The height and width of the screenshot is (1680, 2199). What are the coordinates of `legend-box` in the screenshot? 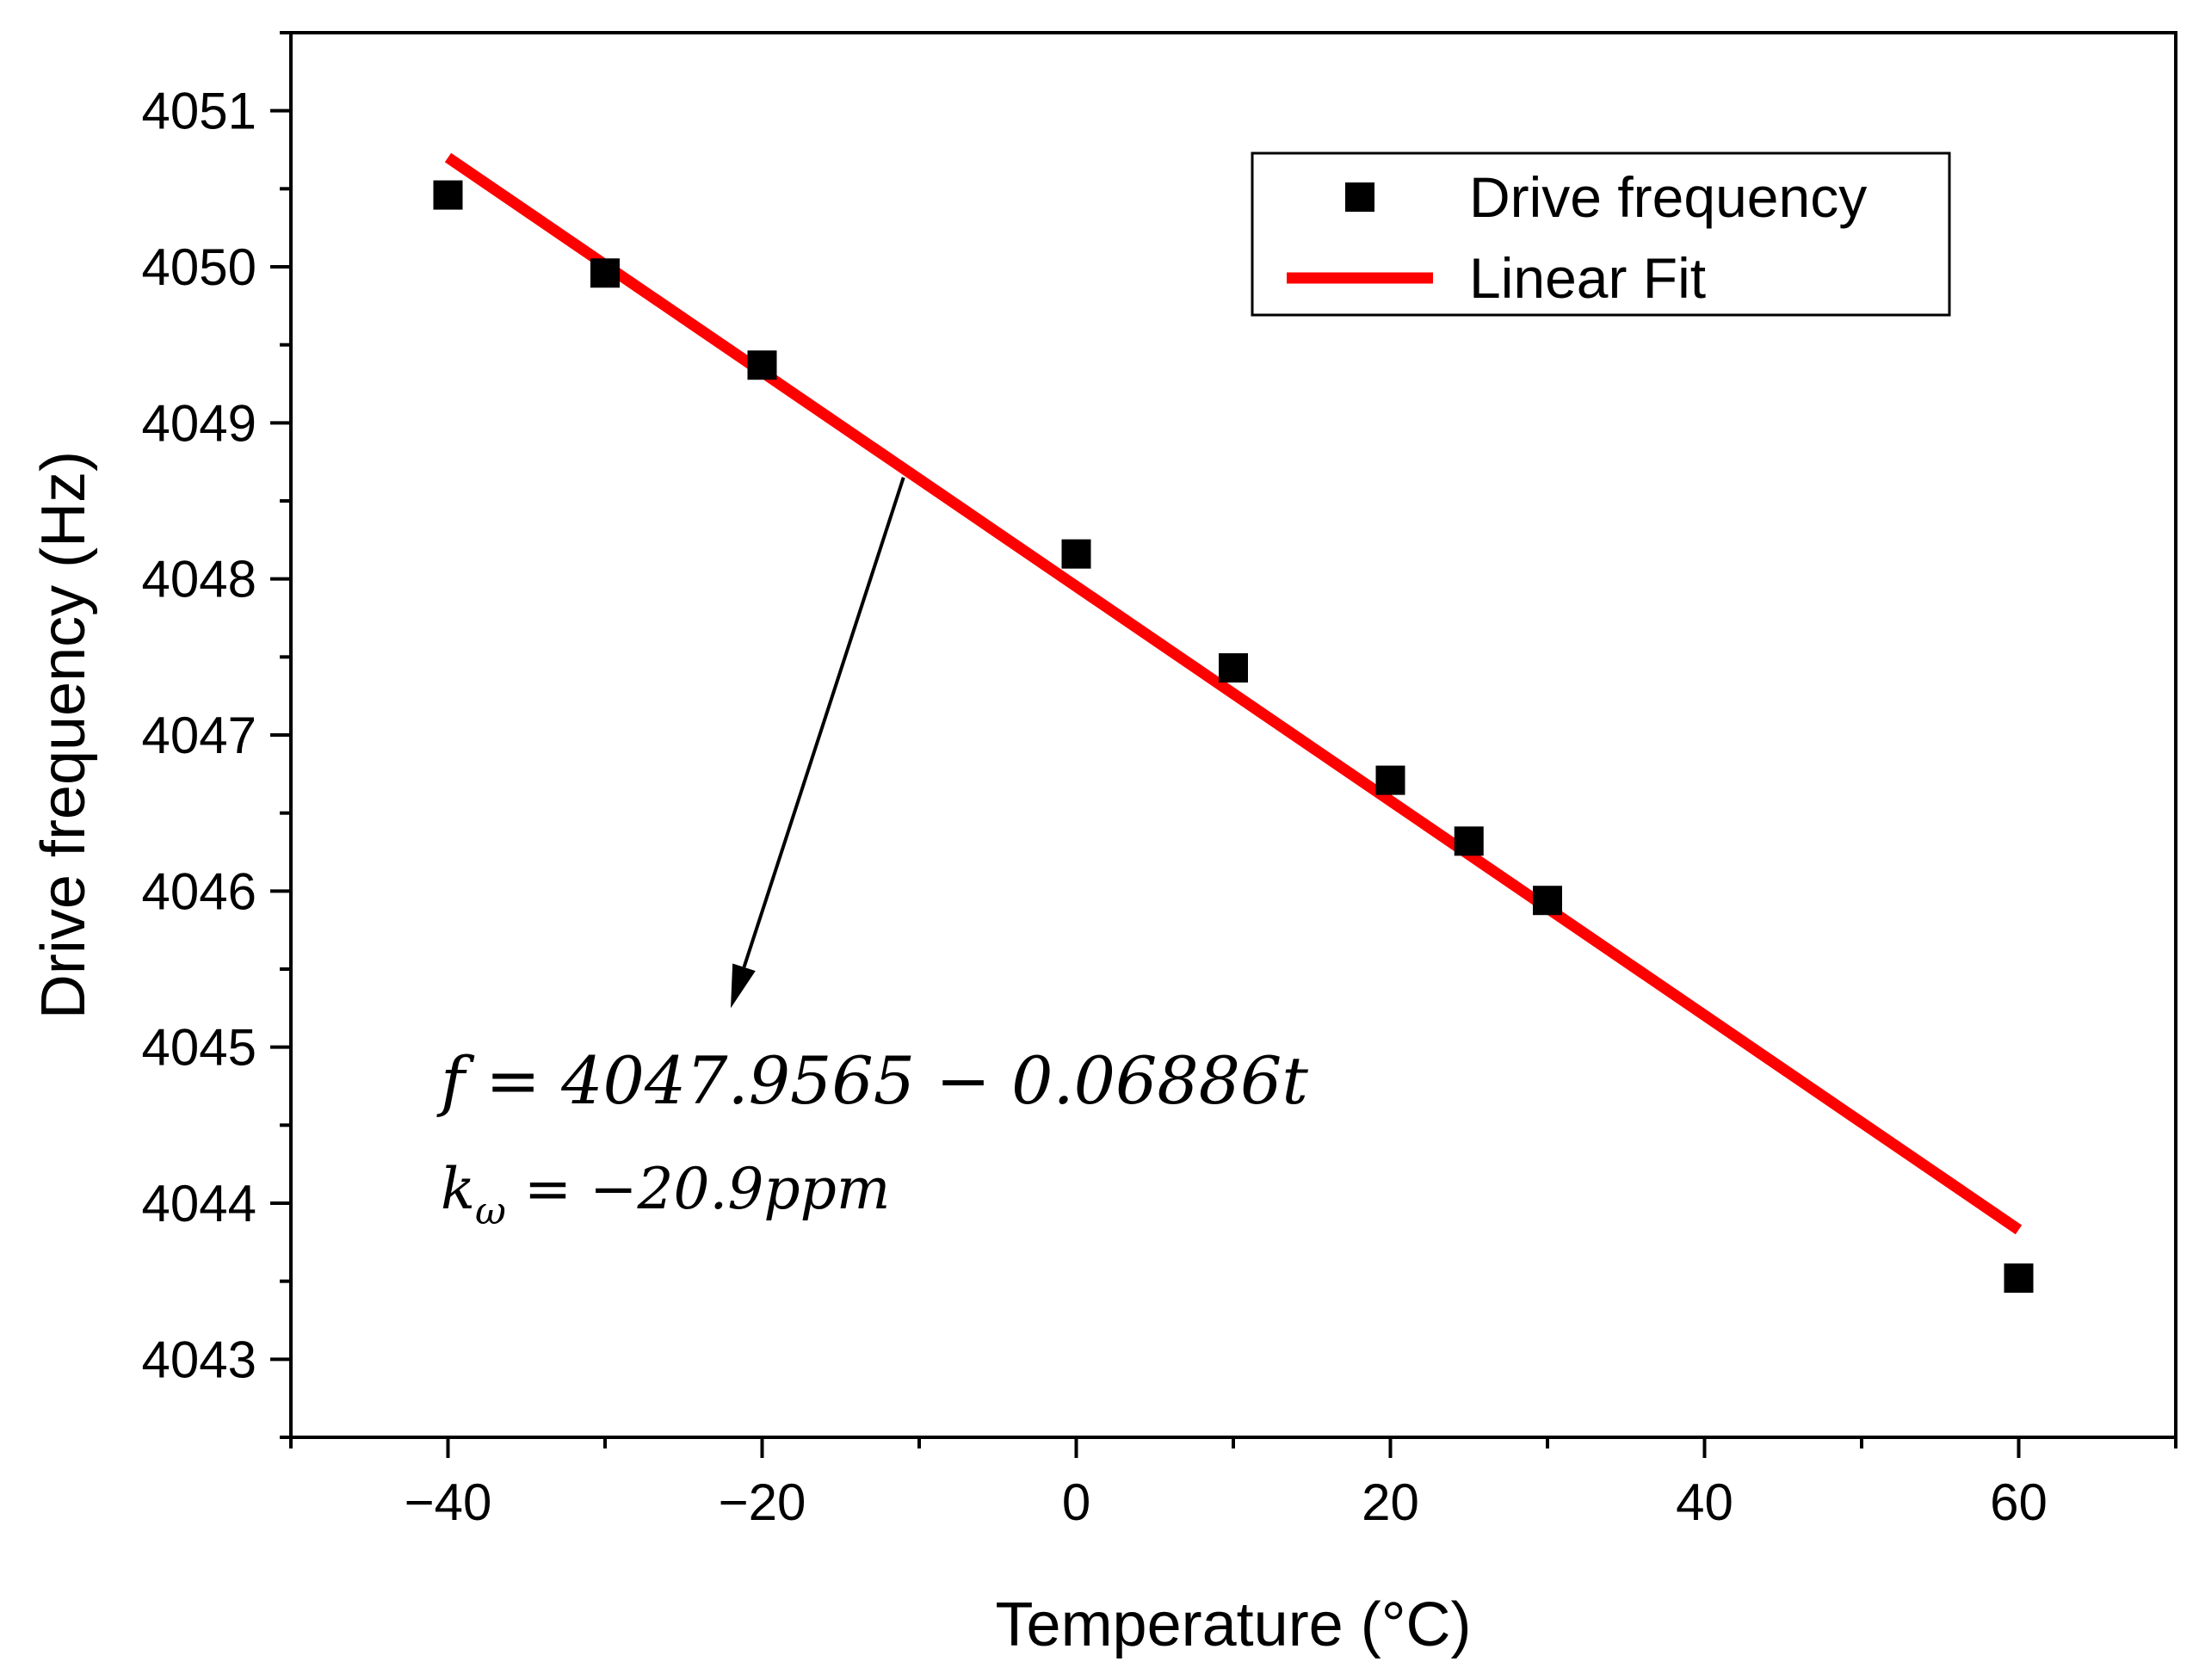 It's located at (1601, 234).